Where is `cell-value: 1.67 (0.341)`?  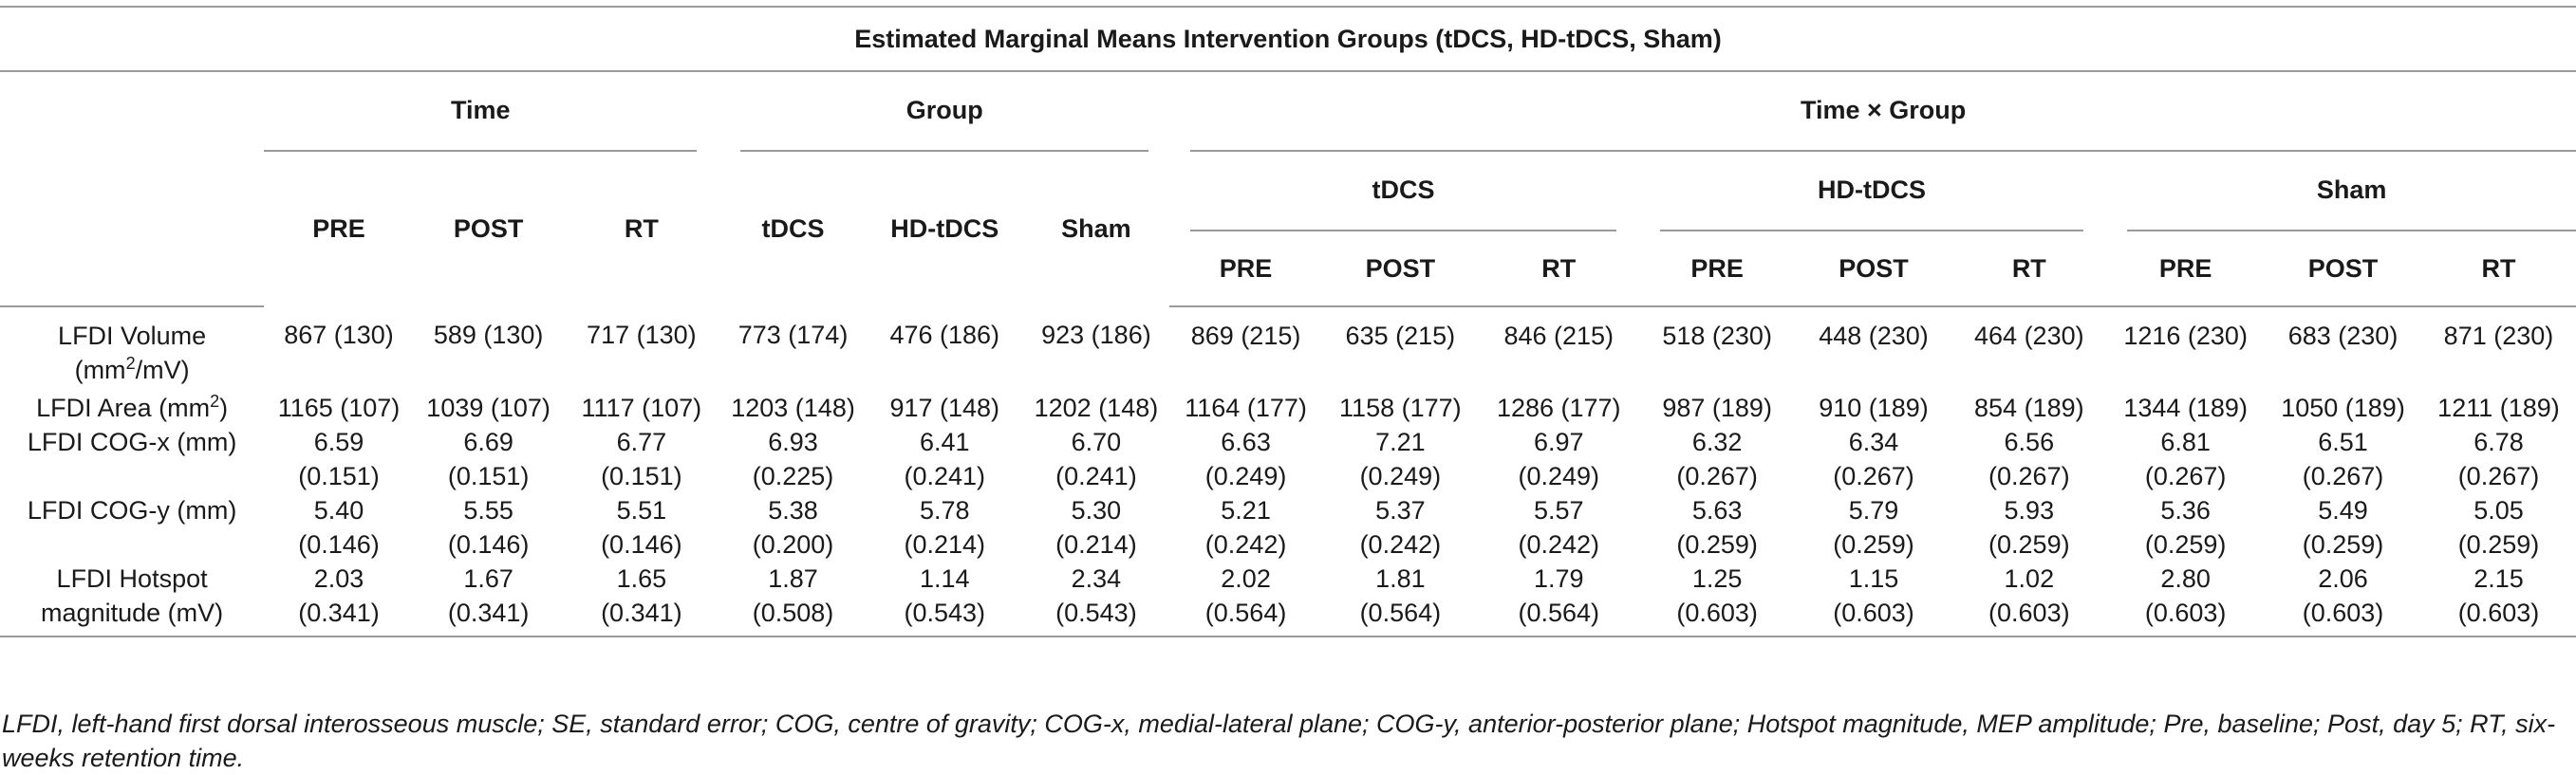
cell-value: 1.67 (0.341) is located at coordinates (489, 599).